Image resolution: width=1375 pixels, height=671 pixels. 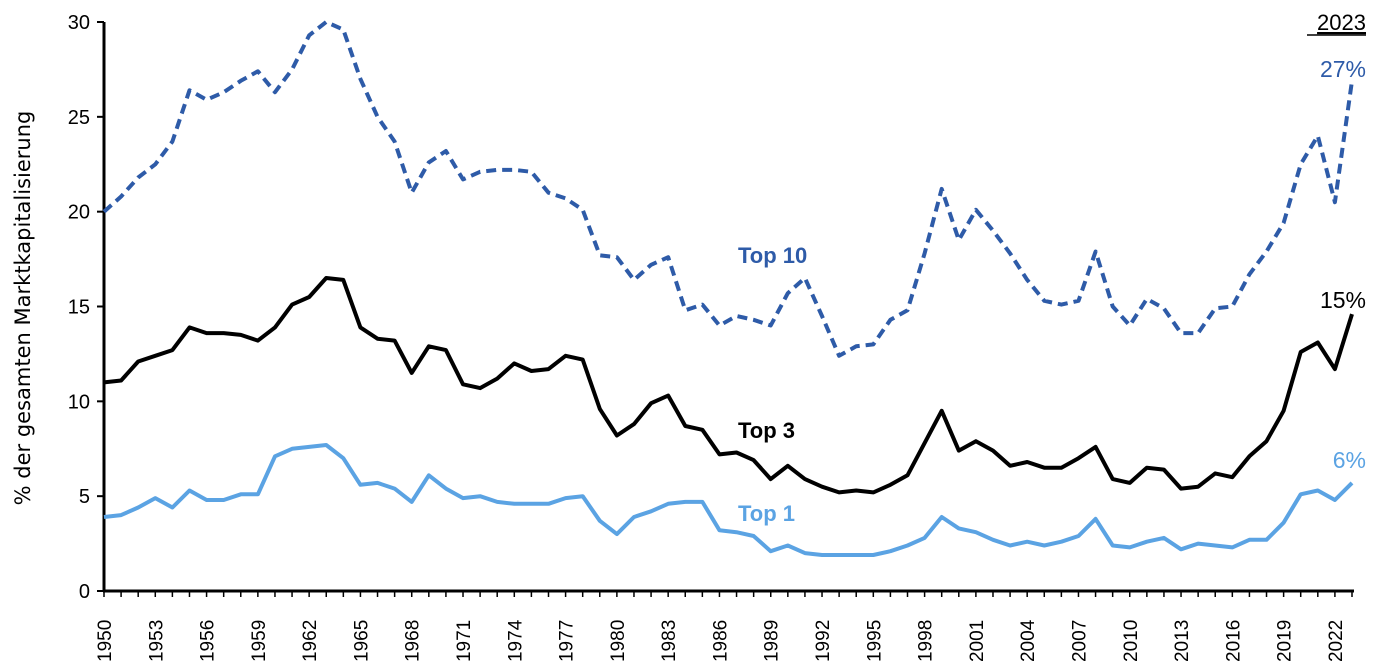 I want to click on x-tick-label: 2001, so click(x=977, y=641).